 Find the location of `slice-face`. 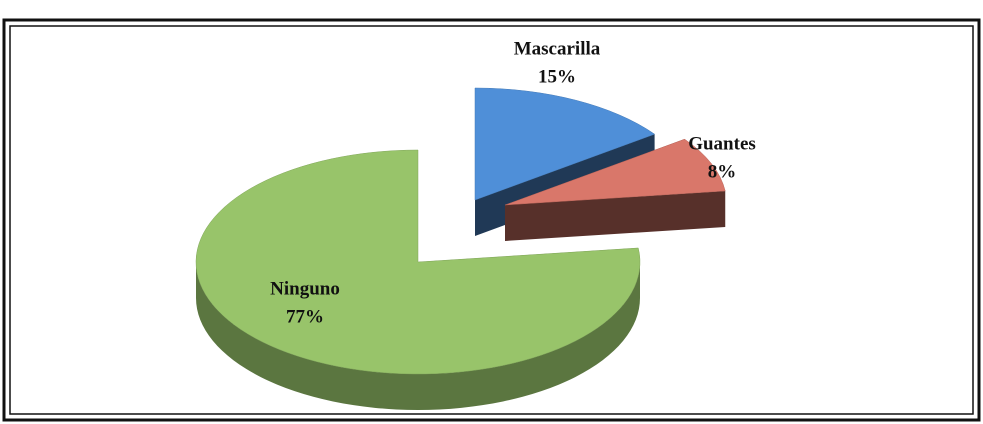

slice-face is located at coordinates (615, 215).